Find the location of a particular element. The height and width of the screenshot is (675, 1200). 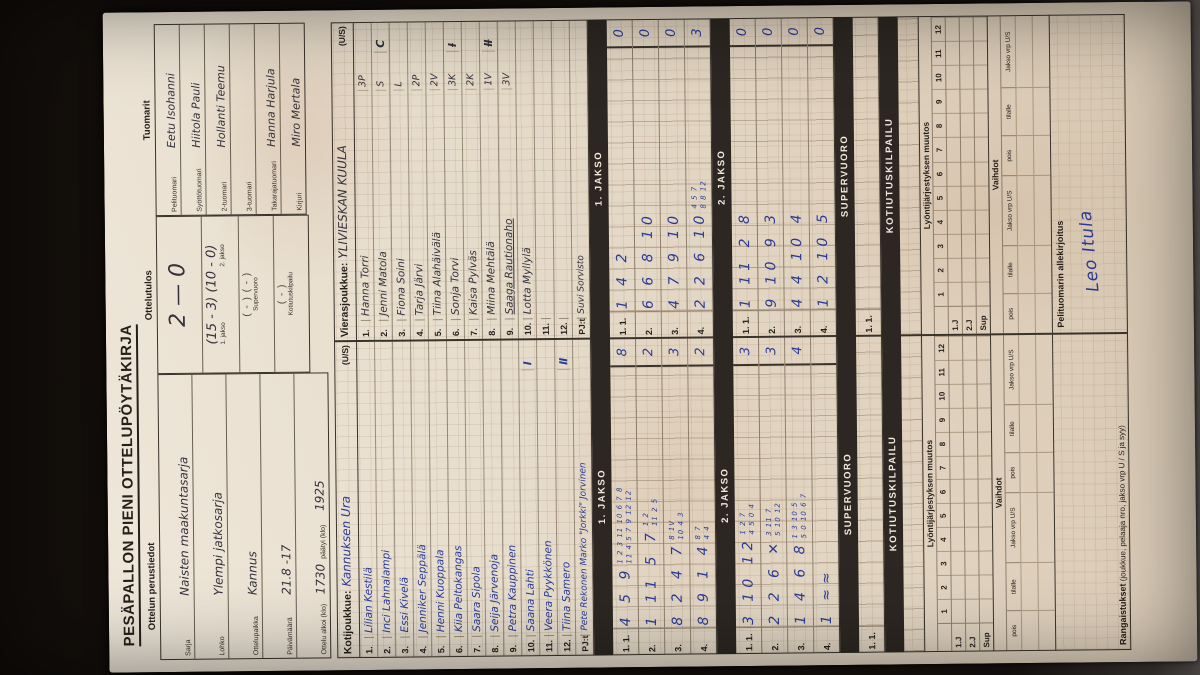

player-name-handwritten: Miina Mehtälä is located at coordinates (491, 278).